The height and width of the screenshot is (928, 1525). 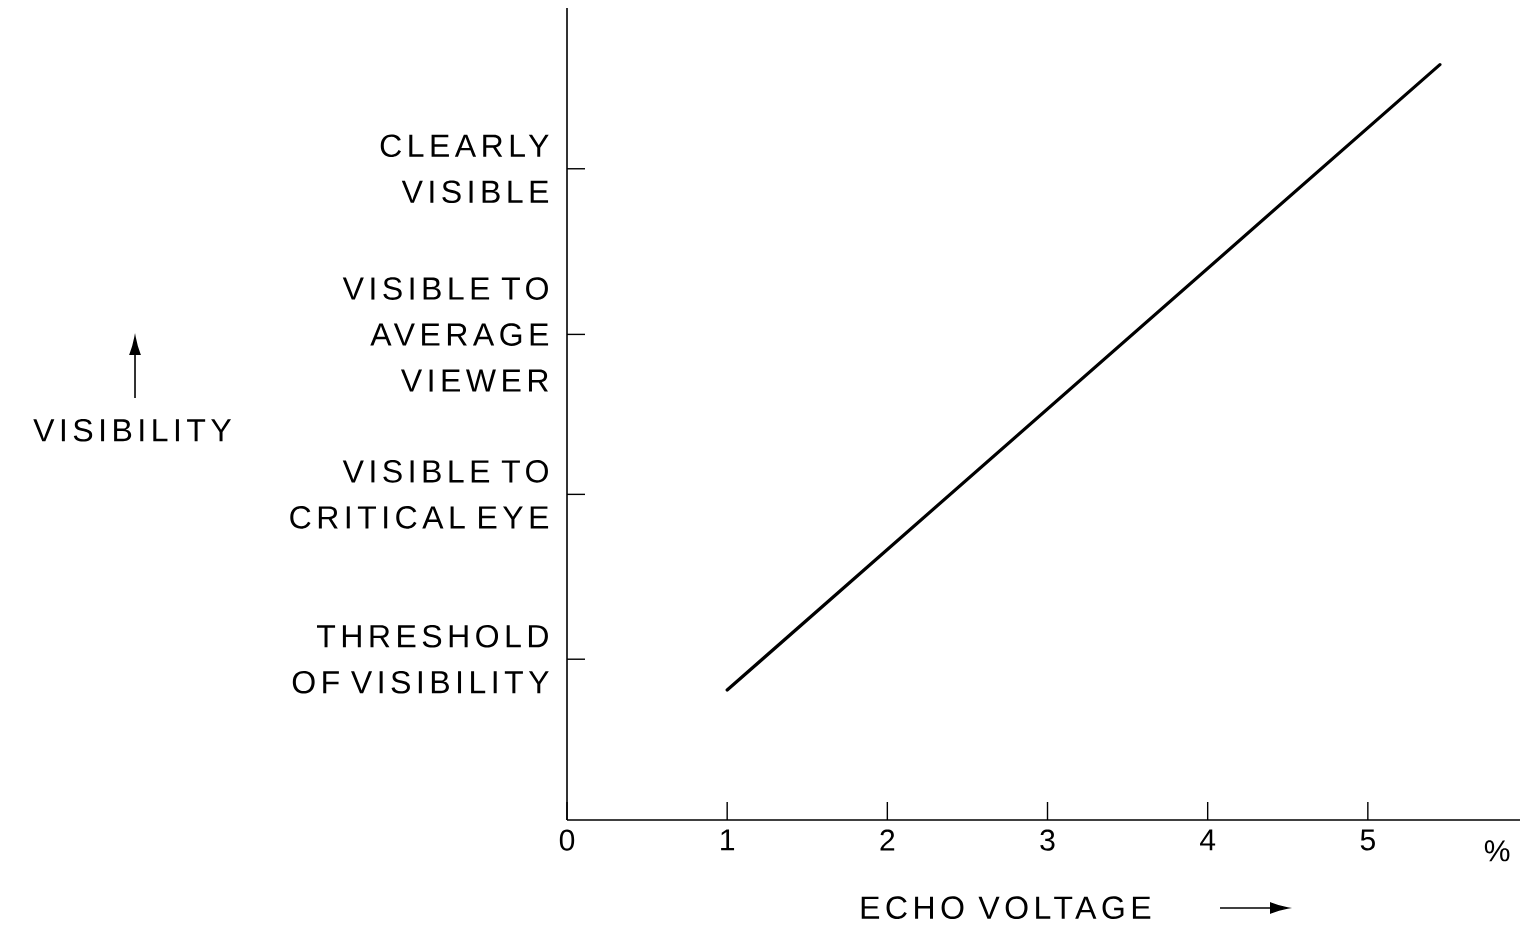 What do you see at coordinates (887, 840) in the screenshot?
I see `x-tick-label: 2` at bounding box center [887, 840].